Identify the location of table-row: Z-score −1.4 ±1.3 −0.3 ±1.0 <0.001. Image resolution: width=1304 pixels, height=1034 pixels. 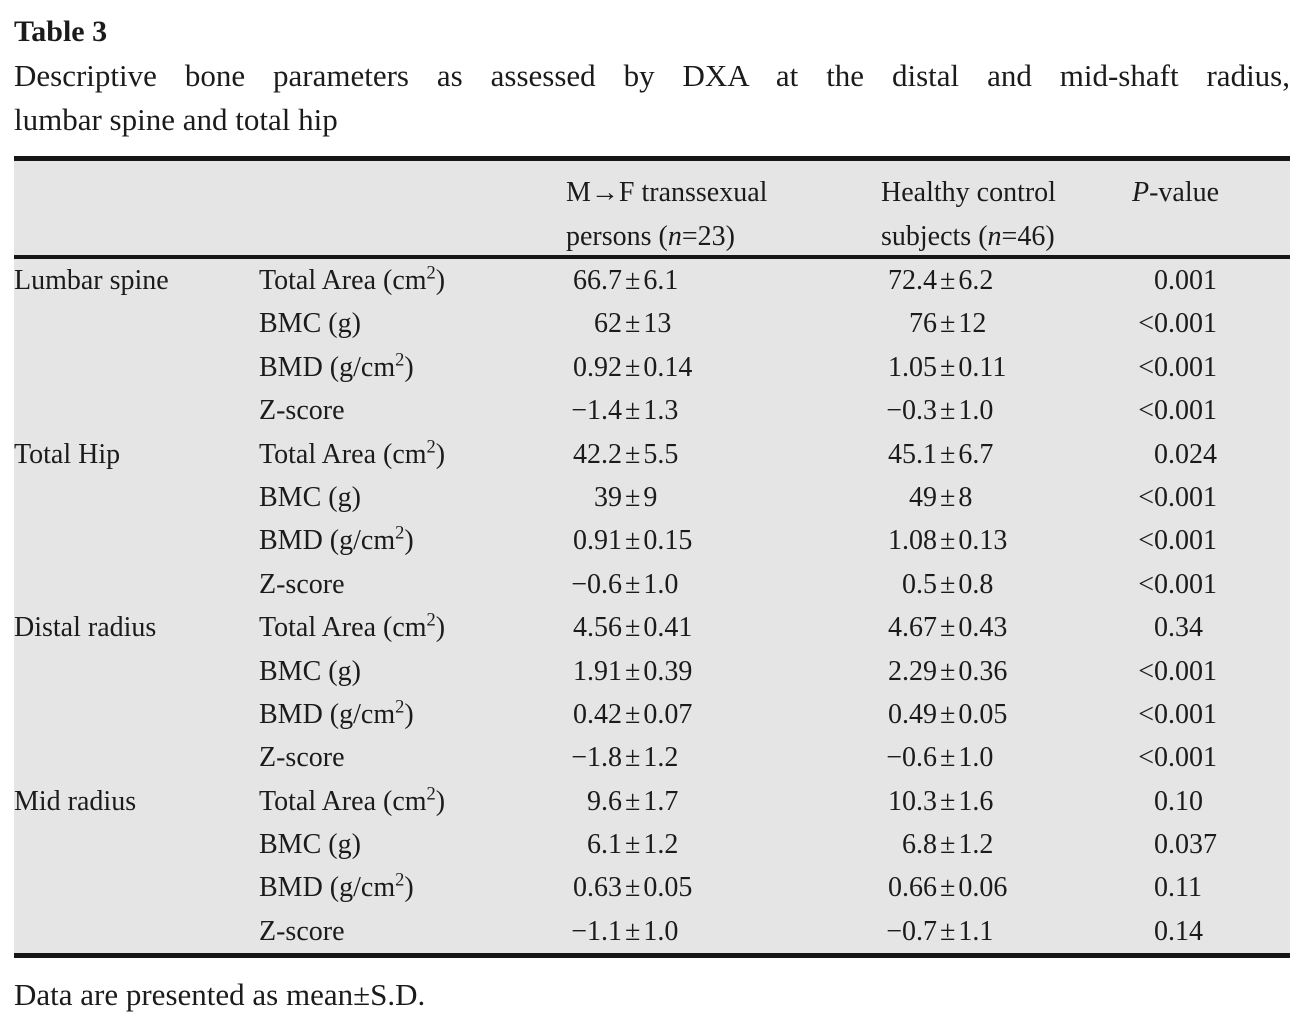
(652, 410).